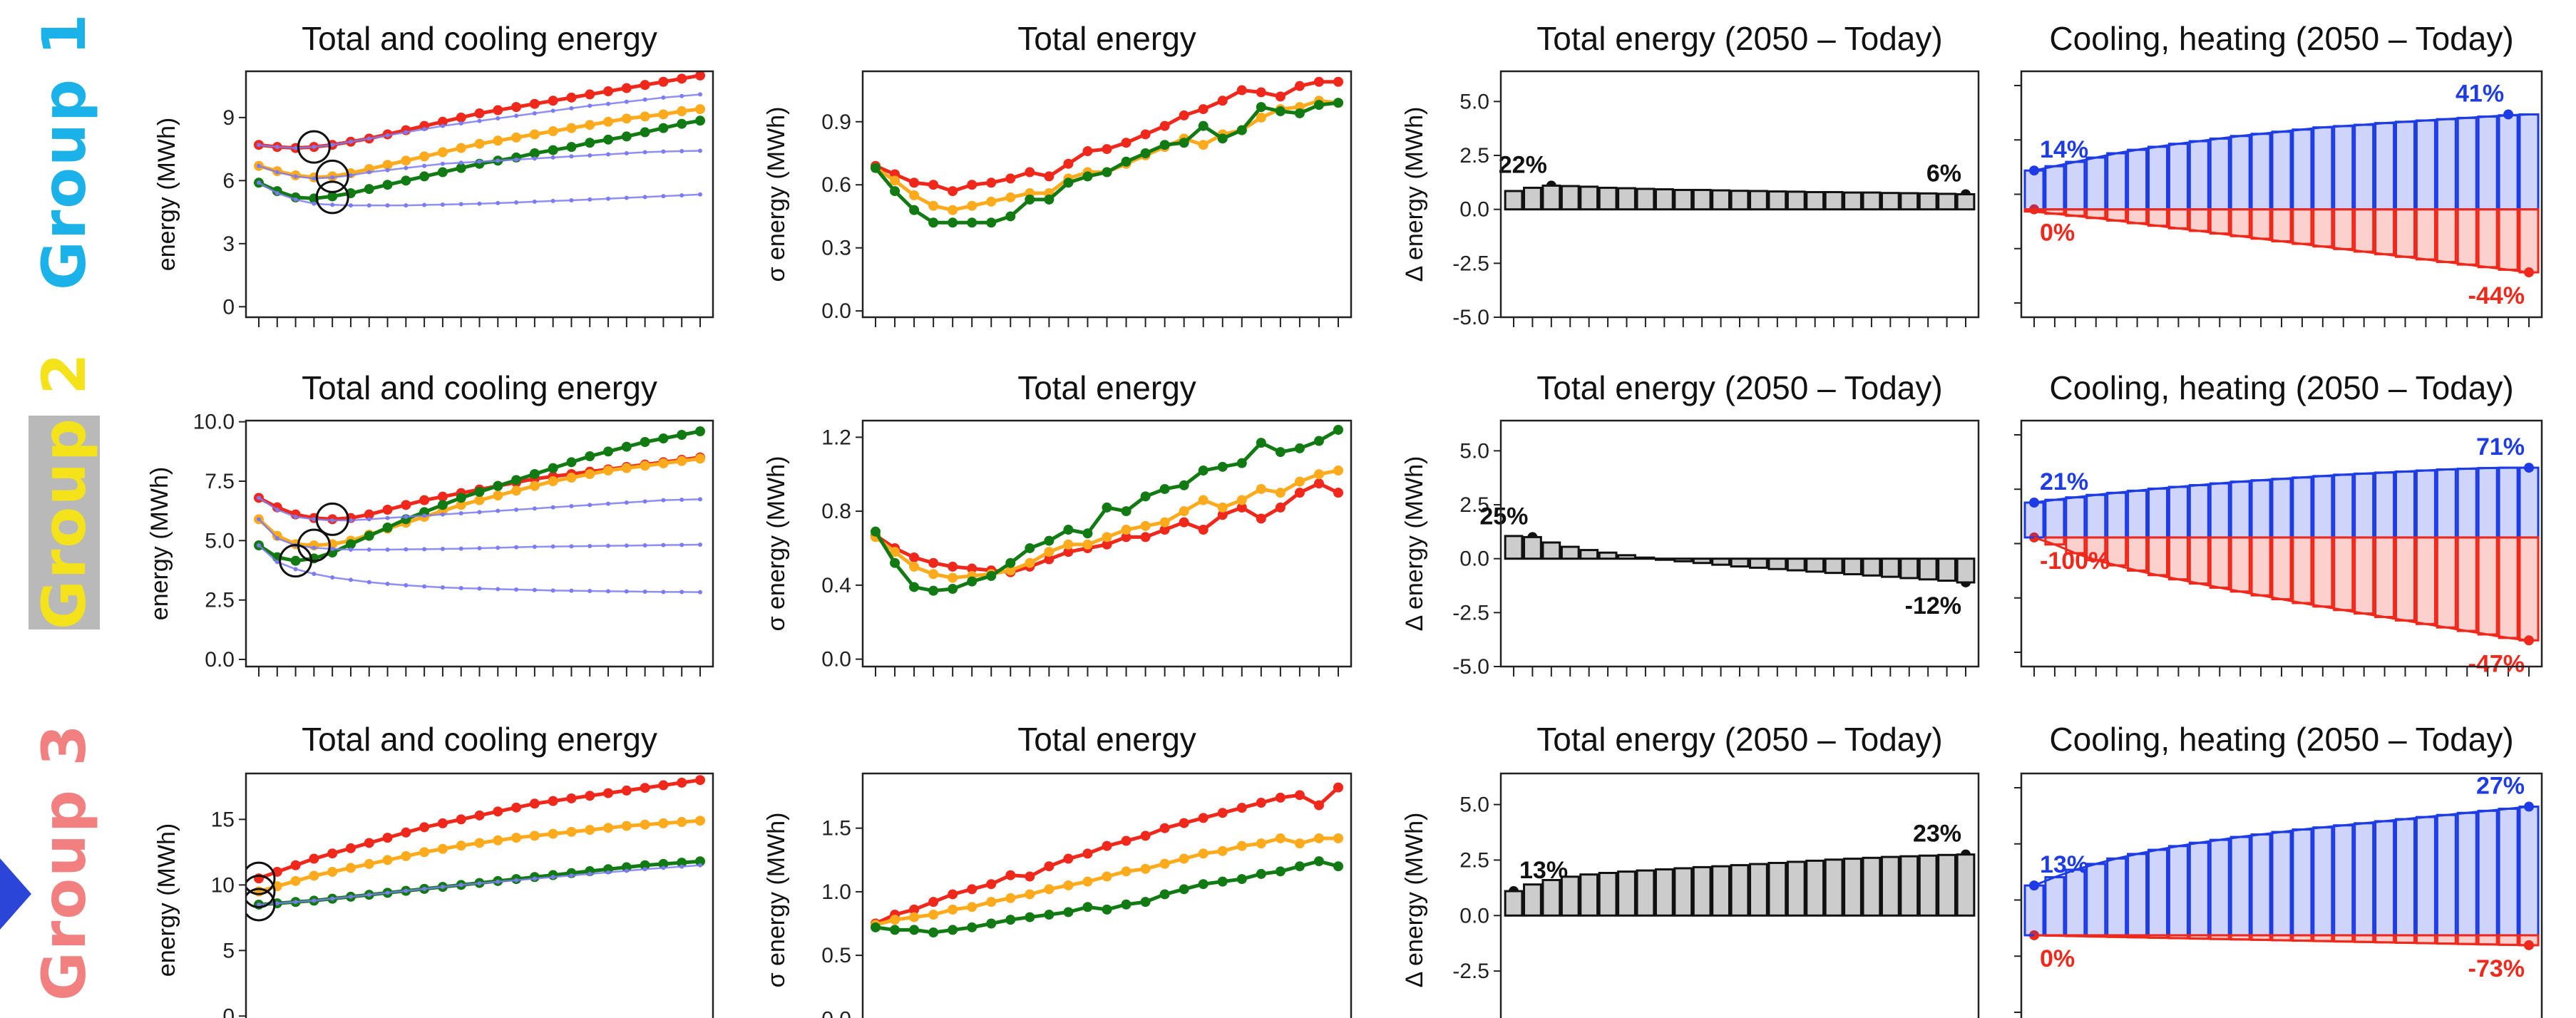 Image resolution: width=2576 pixels, height=1018 pixels. What do you see at coordinates (2496, 295) in the screenshot?
I see `percent-label: -44%` at bounding box center [2496, 295].